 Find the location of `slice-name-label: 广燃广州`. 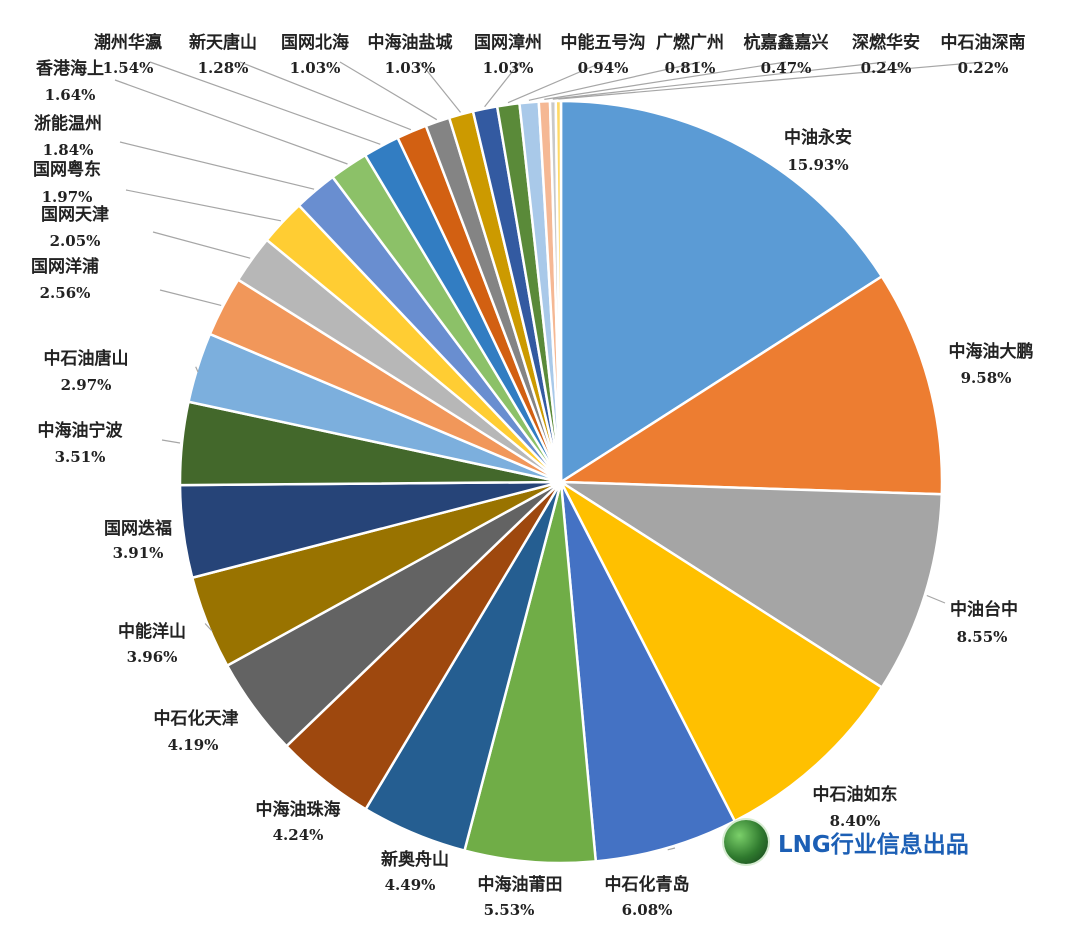

slice-name-label: 广燃广州 is located at coordinates (690, 42).